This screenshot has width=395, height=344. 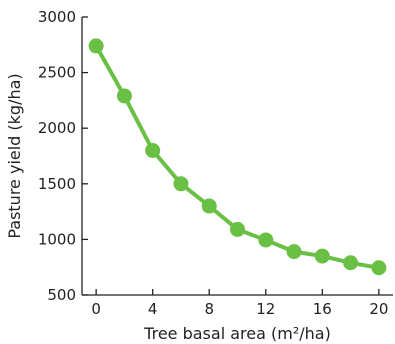 I want to click on x-tick-label: 8, so click(x=209, y=309).